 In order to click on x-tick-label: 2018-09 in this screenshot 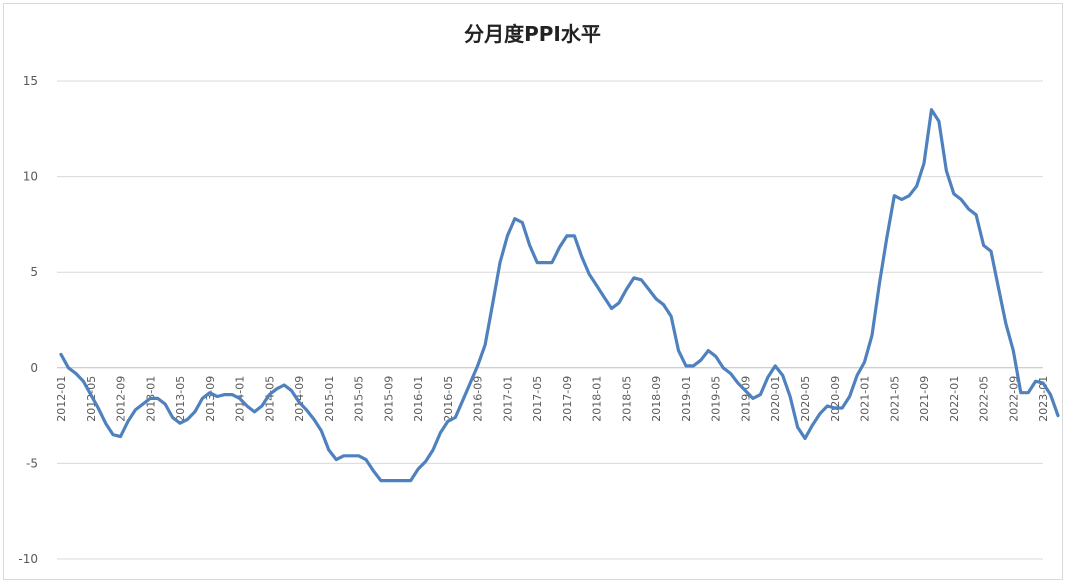, I will do `click(656, 399)`.